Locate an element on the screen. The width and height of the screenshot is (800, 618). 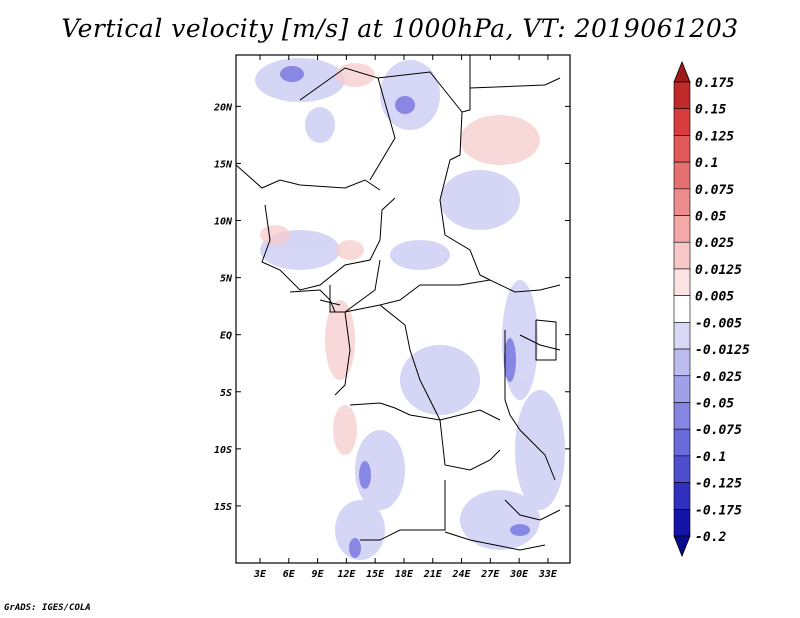
colorbar-label: -0.005 is located at coordinates (718, 323).